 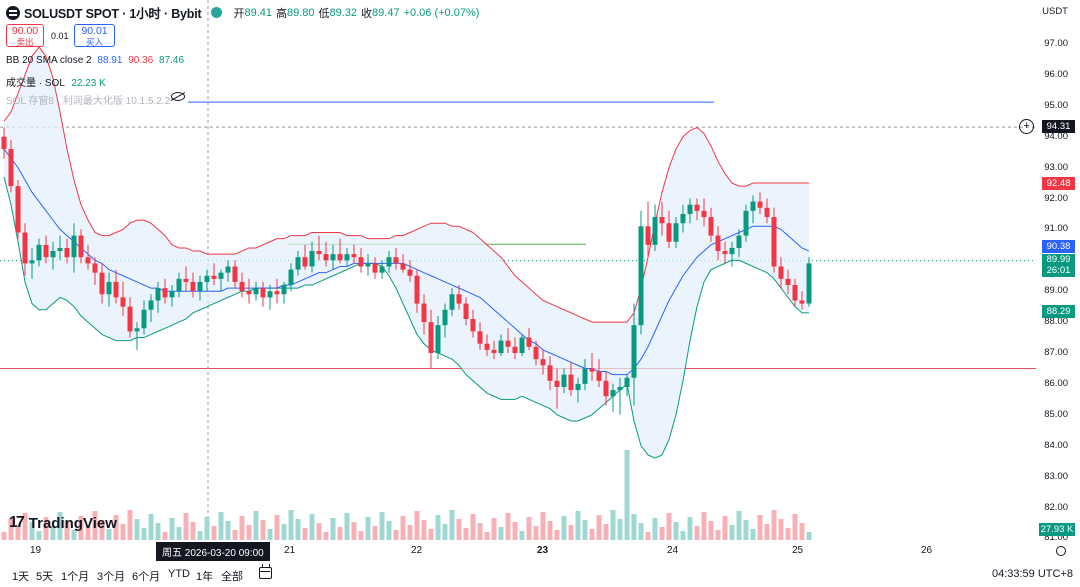 What do you see at coordinates (56, 81) in the screenshot?
I see `volume-indicator-legend: 成交量 · SOL 22.23 K` at bounding box center [56, 81].